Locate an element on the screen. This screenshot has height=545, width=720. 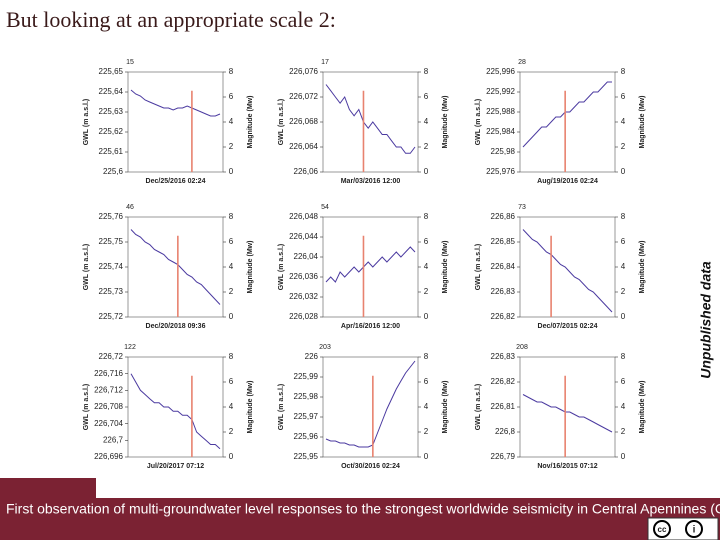
y-tick-label: 226,79 is located at coordinates (503, 456).